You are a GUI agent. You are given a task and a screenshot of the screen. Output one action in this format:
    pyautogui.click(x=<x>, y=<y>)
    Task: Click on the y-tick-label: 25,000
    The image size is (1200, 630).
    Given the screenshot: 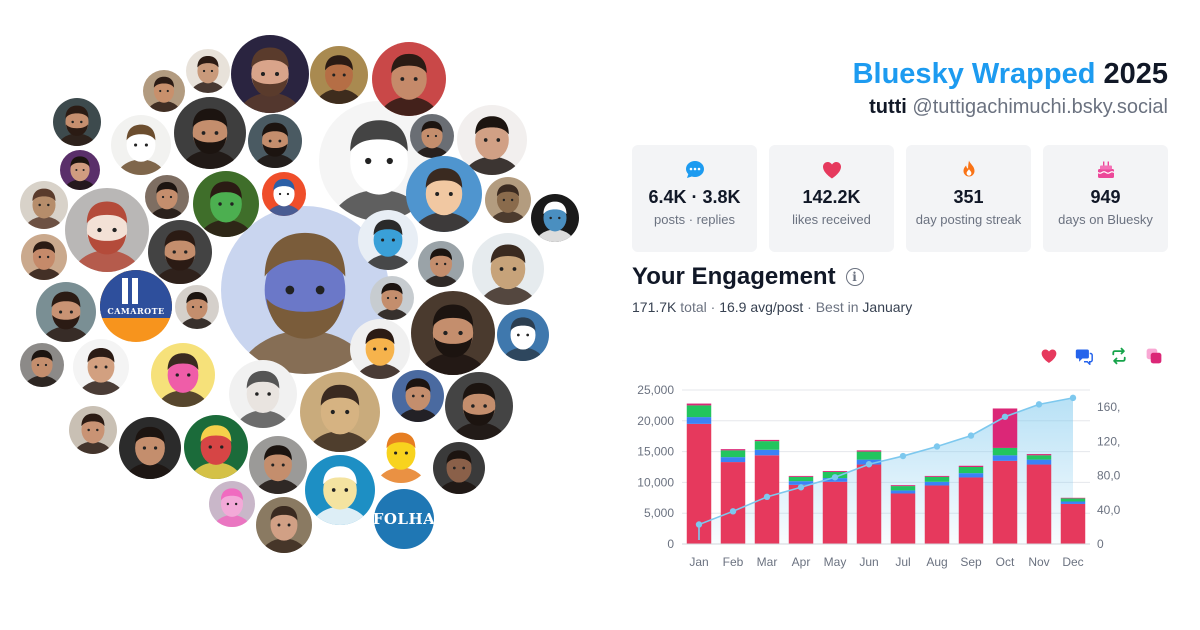 What is the action you would take?
    pyautogui.click(x=655, y=390)
    